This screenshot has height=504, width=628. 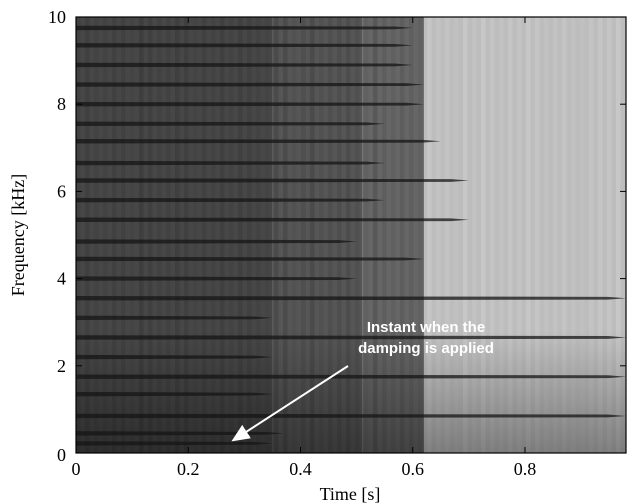 I want to click on damping-annotation: Instant when the damping is applied, so click(x=362, y=380).